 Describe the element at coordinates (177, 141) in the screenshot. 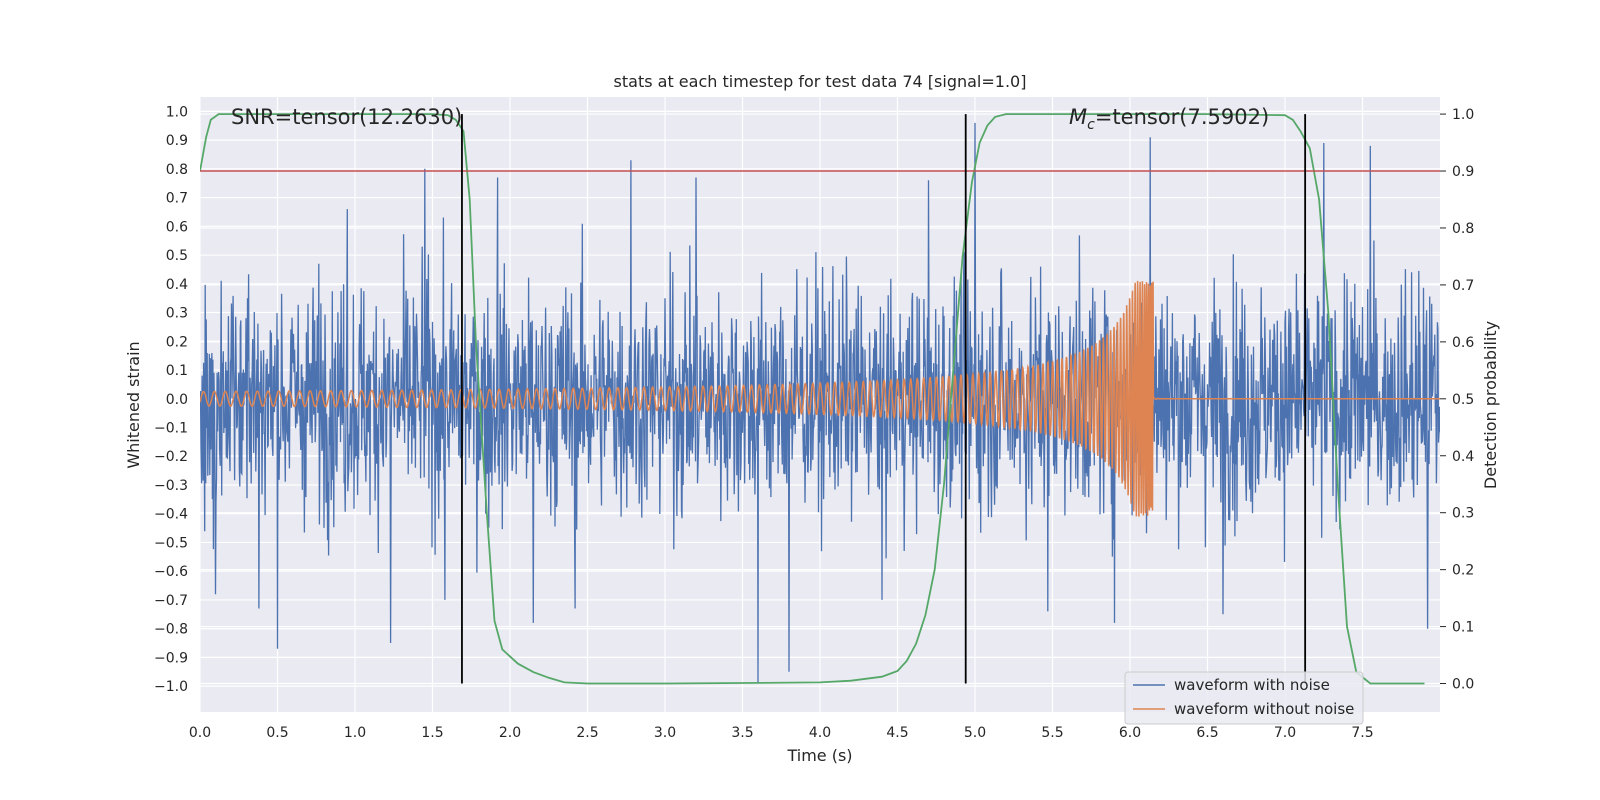

I see `y-tick-label-left: 0.9` at that location.